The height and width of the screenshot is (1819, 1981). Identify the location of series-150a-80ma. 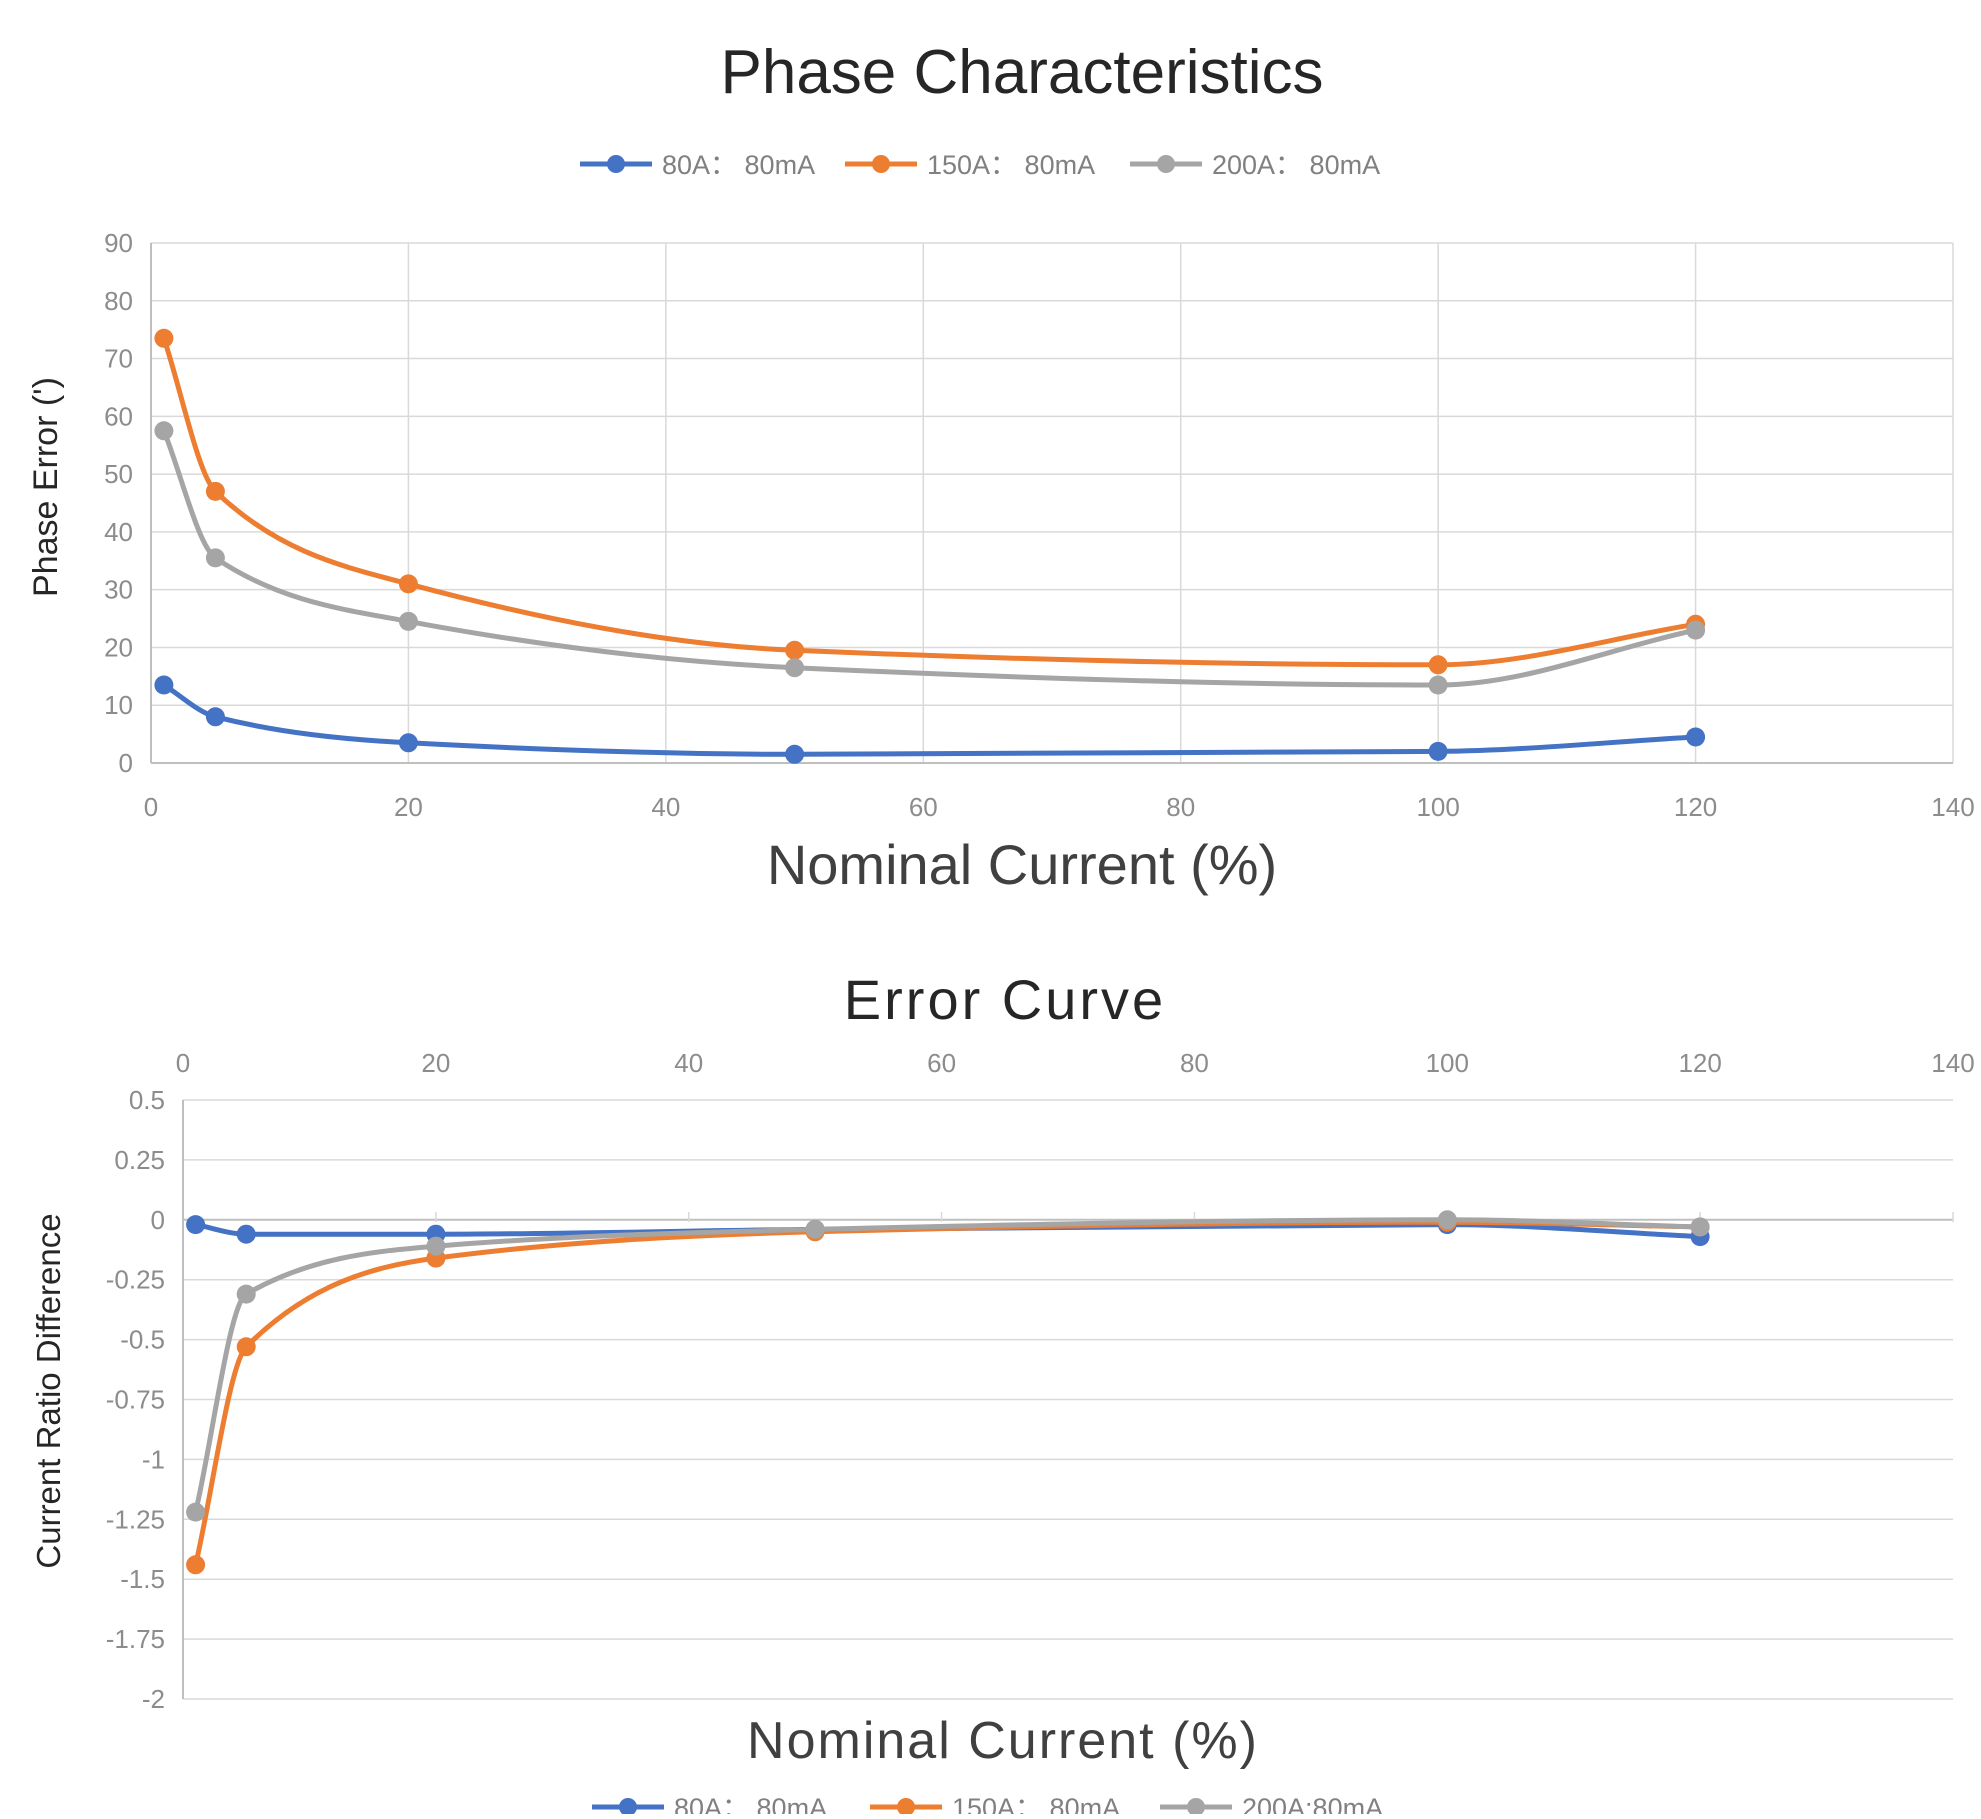
(930, 501).